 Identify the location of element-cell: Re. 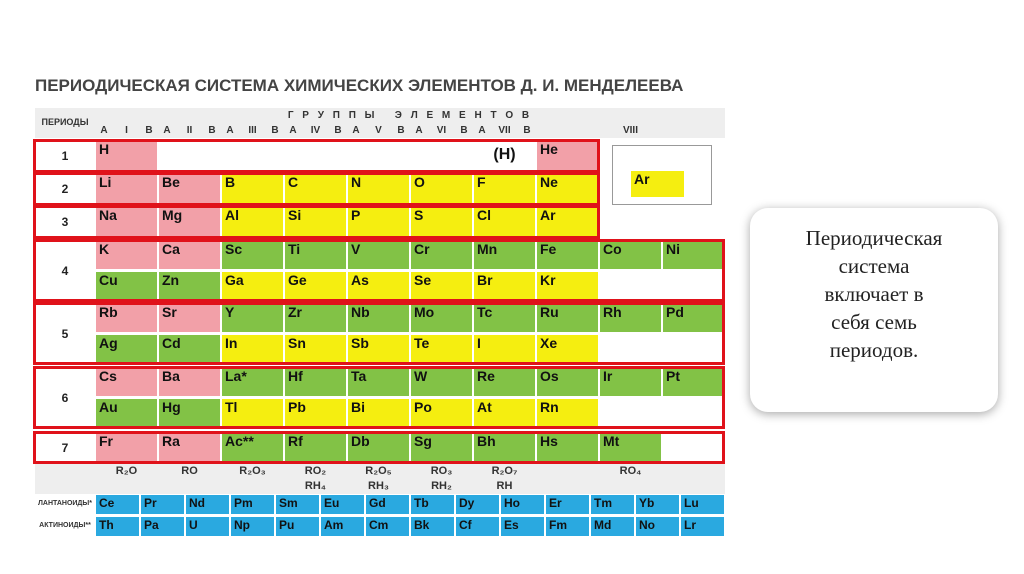
(504, 382).